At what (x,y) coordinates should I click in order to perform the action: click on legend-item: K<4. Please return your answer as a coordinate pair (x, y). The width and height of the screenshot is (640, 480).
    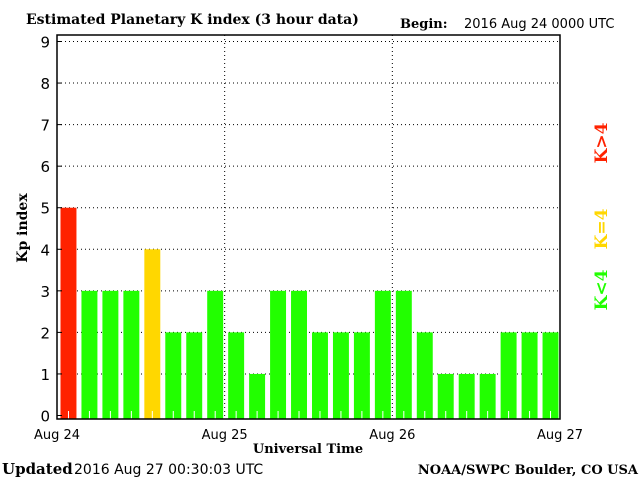
    Looking at the image, I should click on (602, 289).